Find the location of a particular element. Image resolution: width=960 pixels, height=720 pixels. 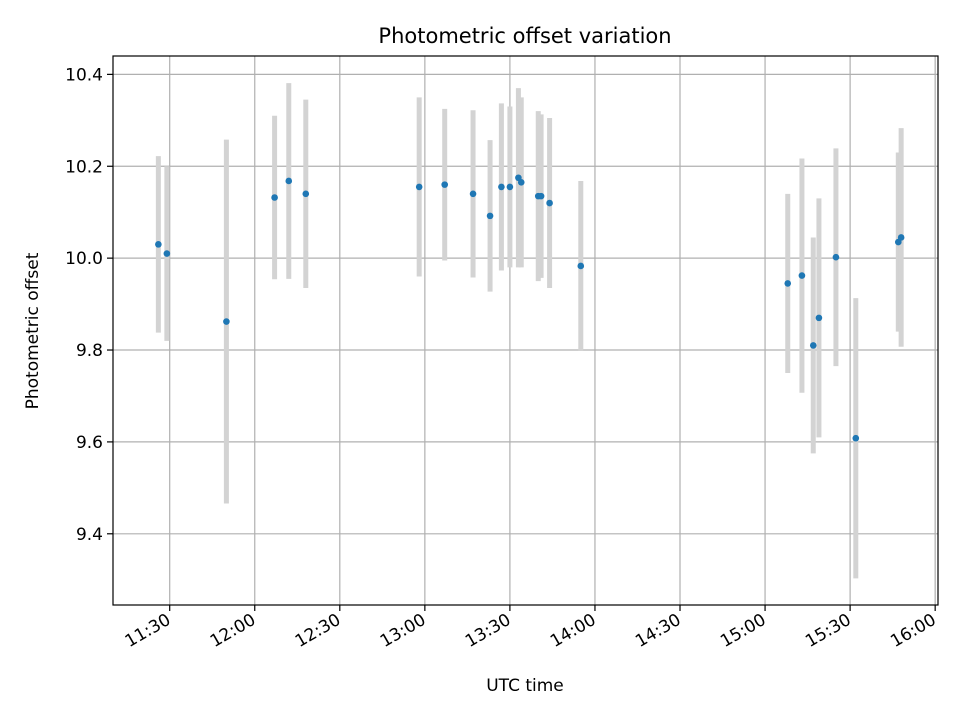

y-axis-ticks: 9.4 9.6 9.8 10.0 10.2 10.4 is located at coordinates (89, 305).